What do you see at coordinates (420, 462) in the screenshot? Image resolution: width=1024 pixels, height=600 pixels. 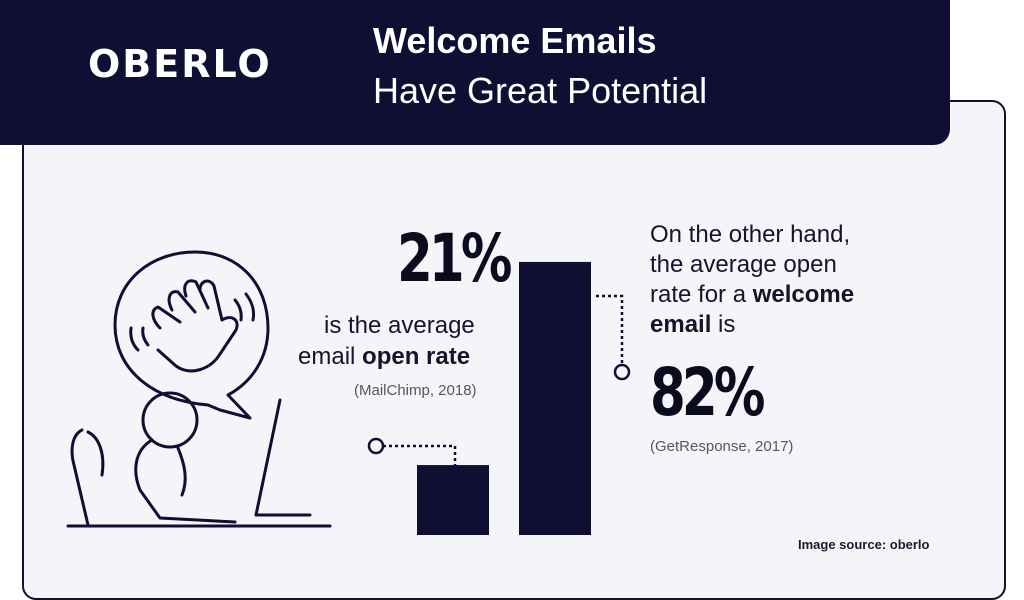 I see `left-connector` at bounding box center [420, 462].